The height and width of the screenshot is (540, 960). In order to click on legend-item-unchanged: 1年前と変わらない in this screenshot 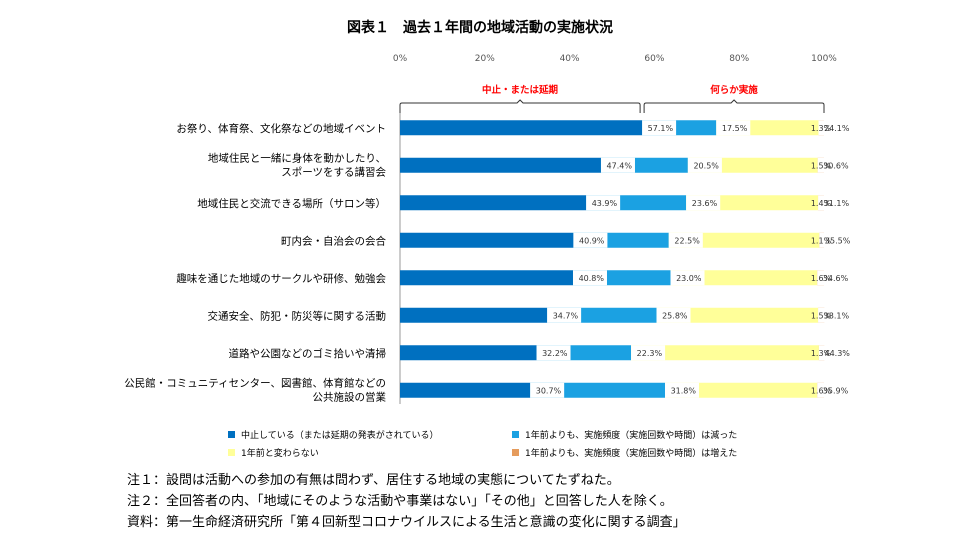, I will do `click(273, 452)`.